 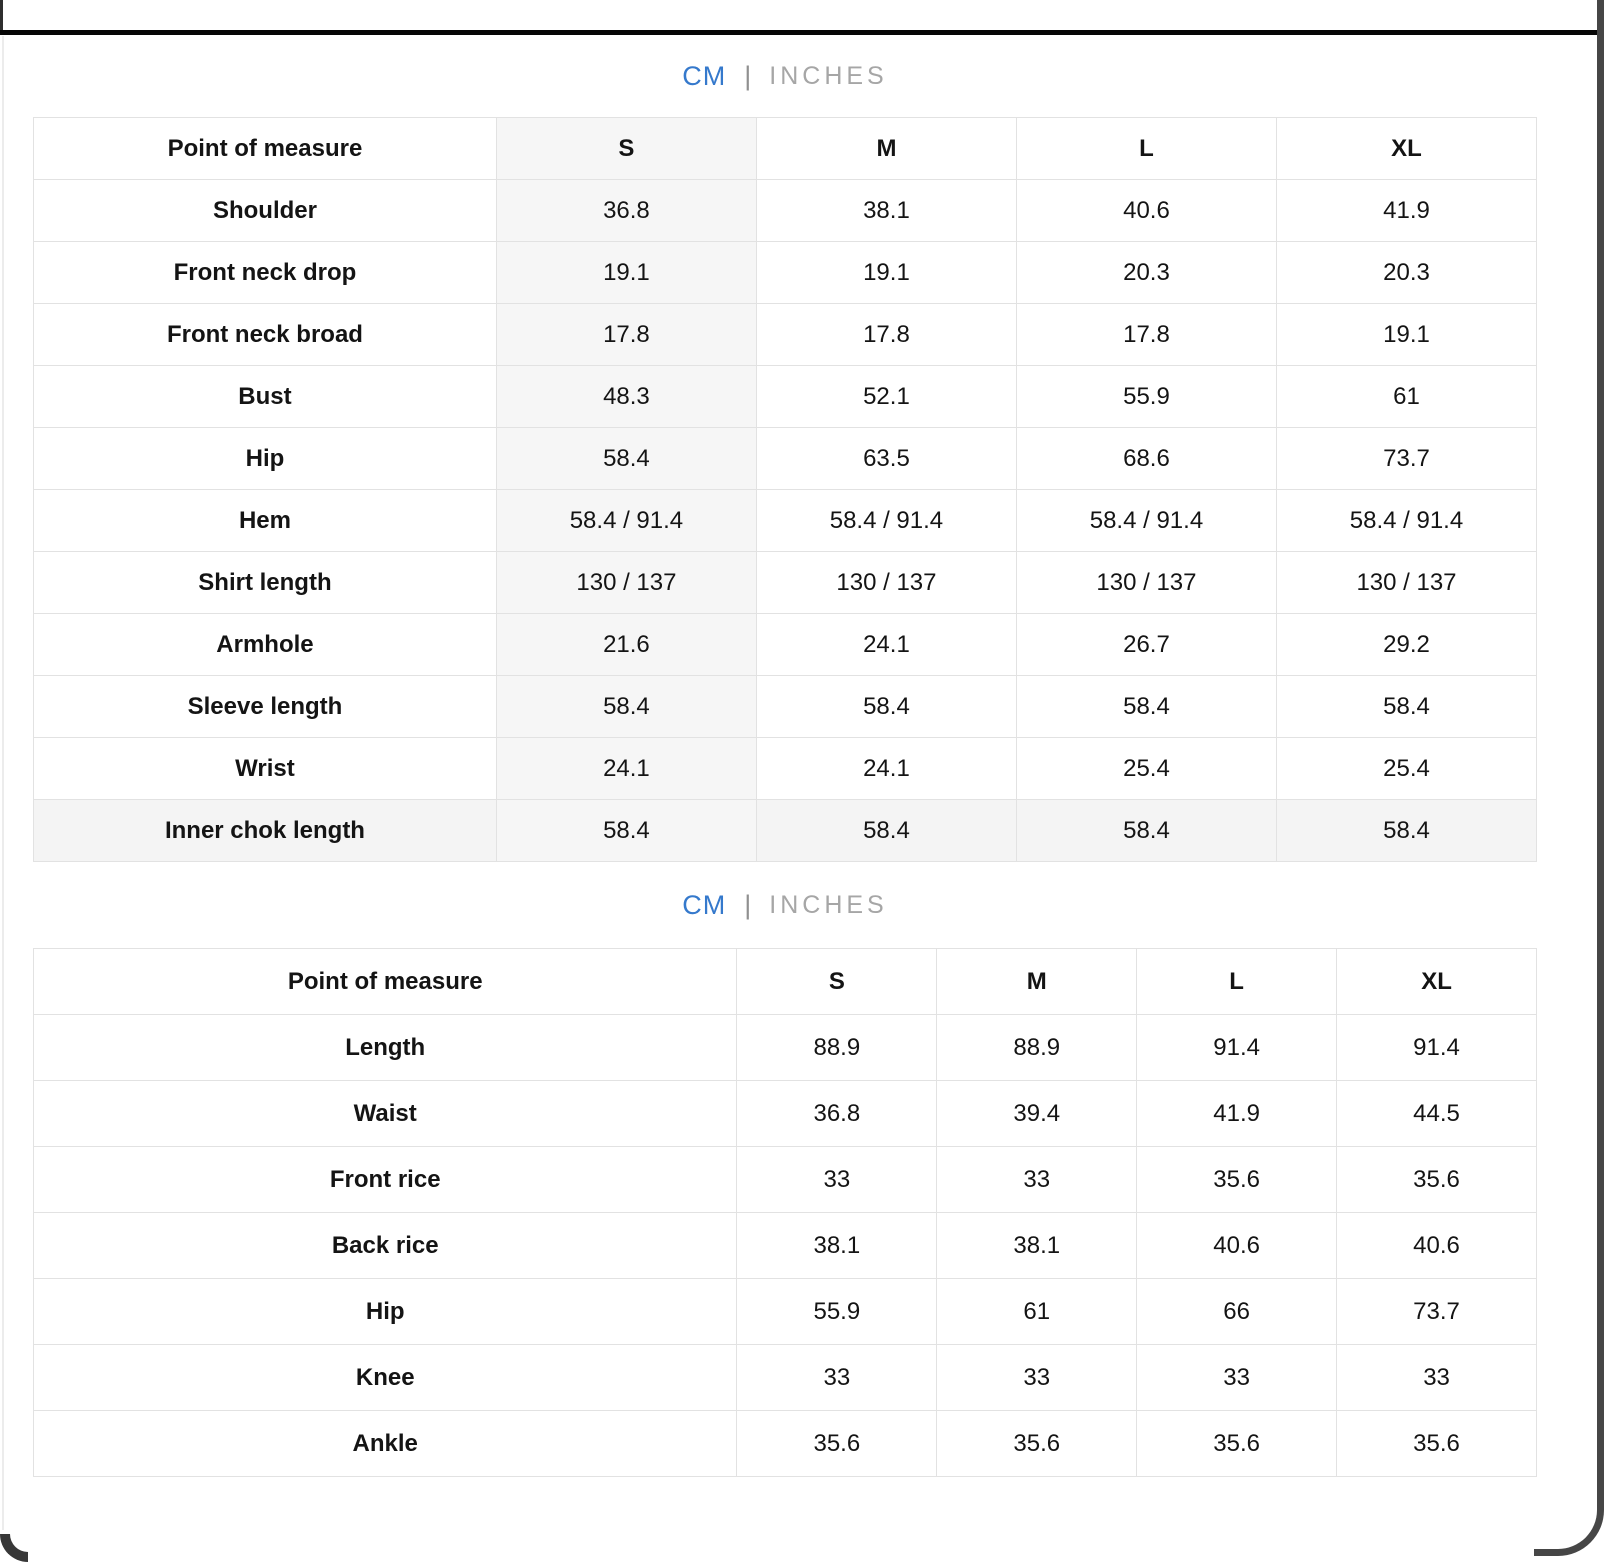 What do you see at coordinates (1146, 458) in the screenshot?
I see `measurement-value: 68.6` at bounding box center [1146, 458].